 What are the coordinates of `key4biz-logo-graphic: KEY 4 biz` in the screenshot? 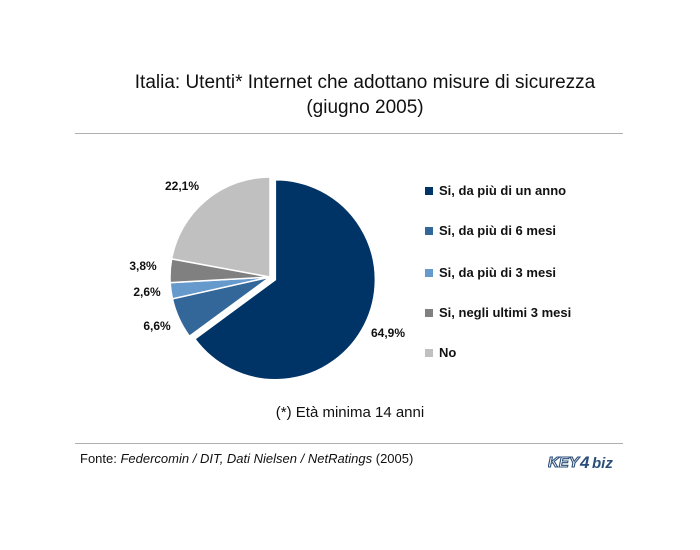 It's located at (580, 462).